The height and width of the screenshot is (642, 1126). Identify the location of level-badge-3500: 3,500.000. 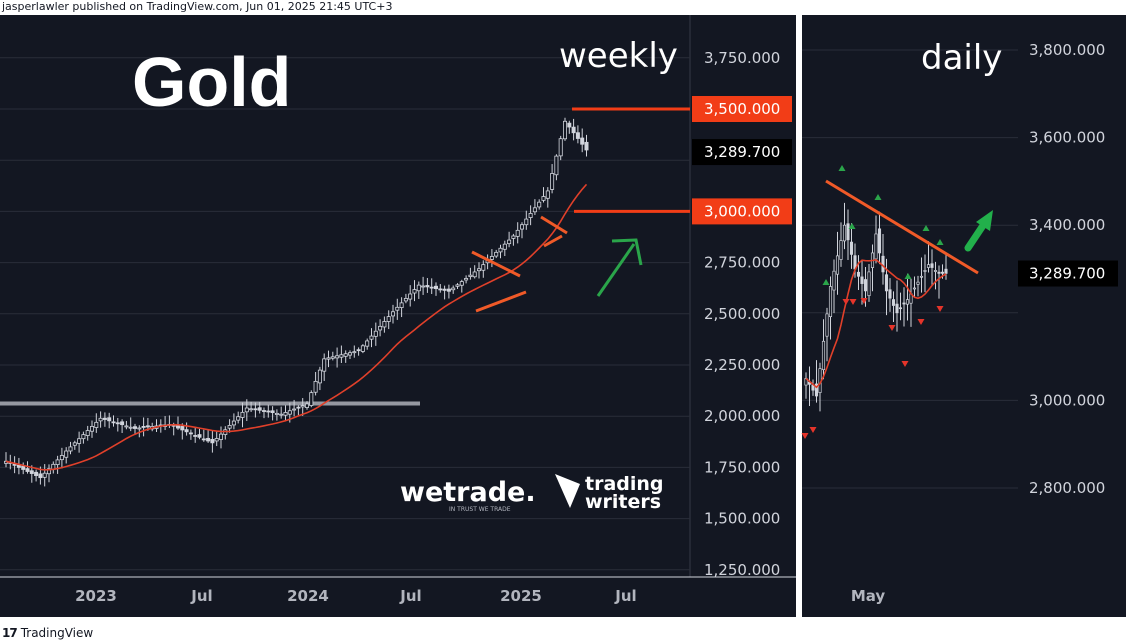
(742, 109).